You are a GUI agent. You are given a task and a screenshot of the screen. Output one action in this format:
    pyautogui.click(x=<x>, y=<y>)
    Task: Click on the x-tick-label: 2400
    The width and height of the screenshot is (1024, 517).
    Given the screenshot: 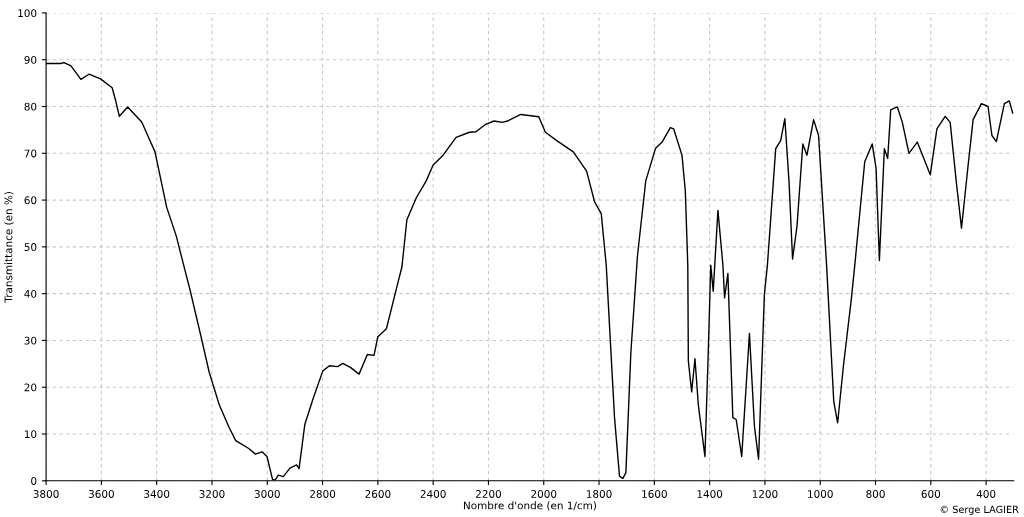 What is the action you would take?
    pyautogui.click(x=433, y=494)
    